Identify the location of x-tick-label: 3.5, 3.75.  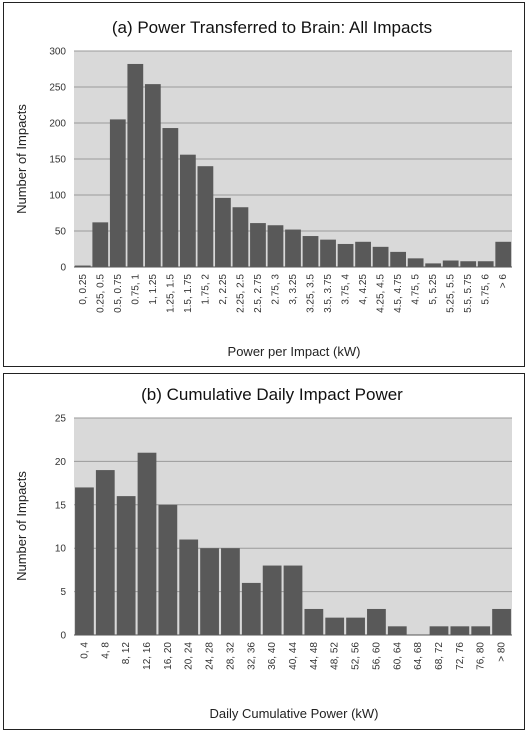
(328, 293).